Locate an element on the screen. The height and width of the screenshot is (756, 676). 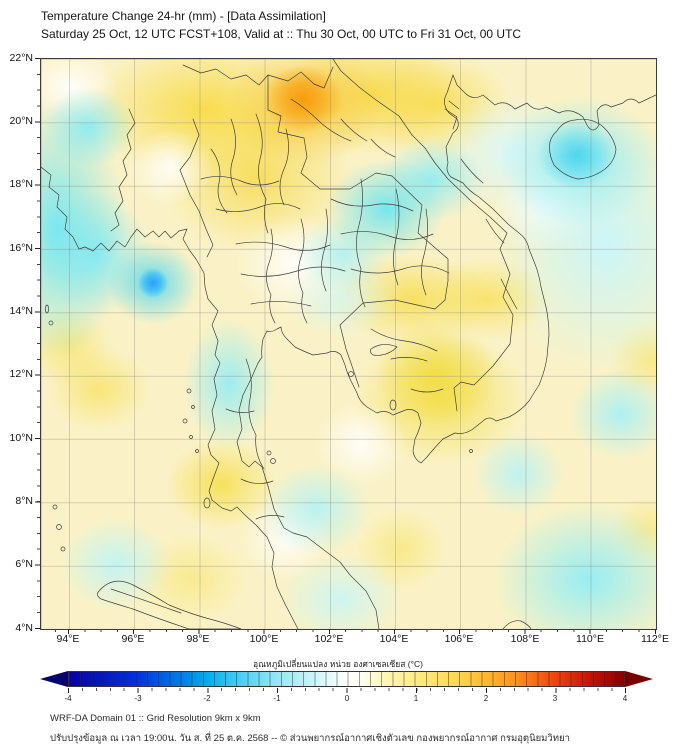
y-tick-label: 8°N is located at coordinates (24, 501).